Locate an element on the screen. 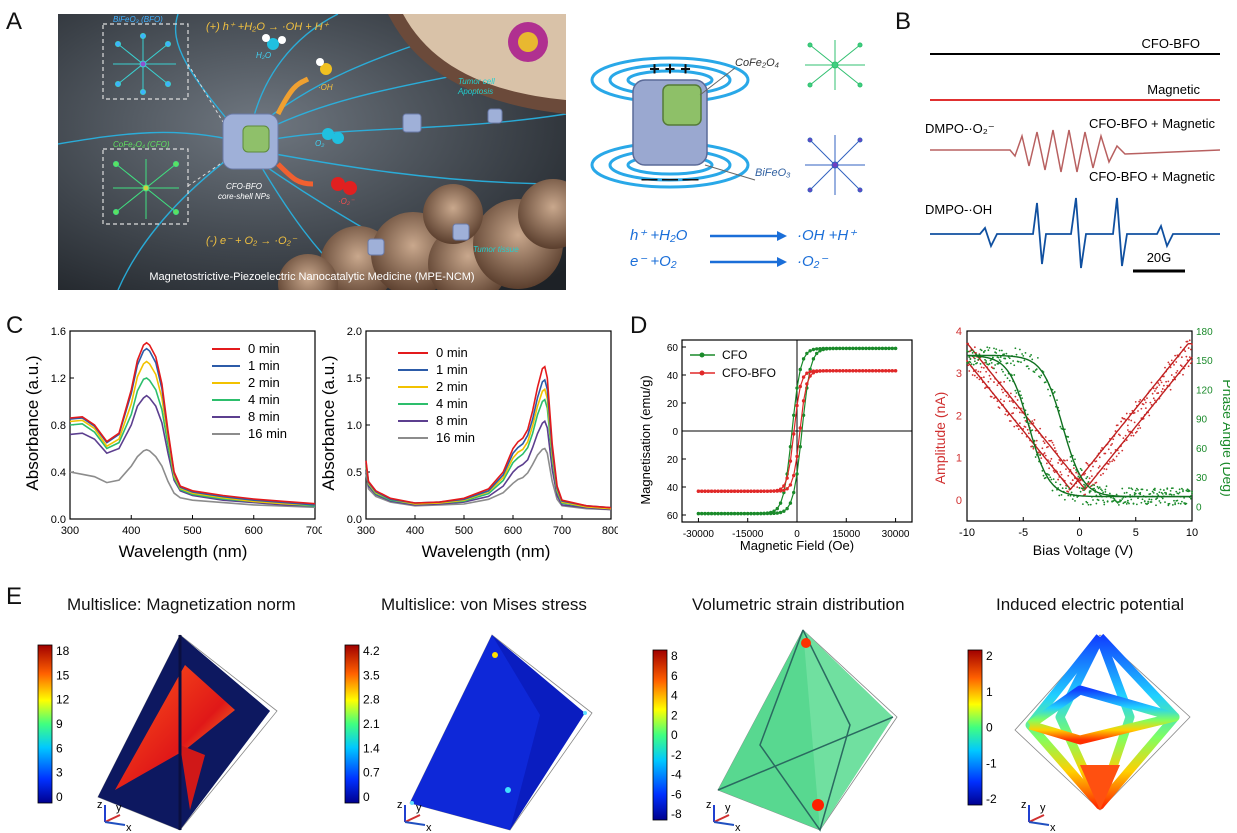 Image resolution: width=1237 pixels, height=833 pixels. d1-legend-0: CFO is located at coordinates (734, 355).